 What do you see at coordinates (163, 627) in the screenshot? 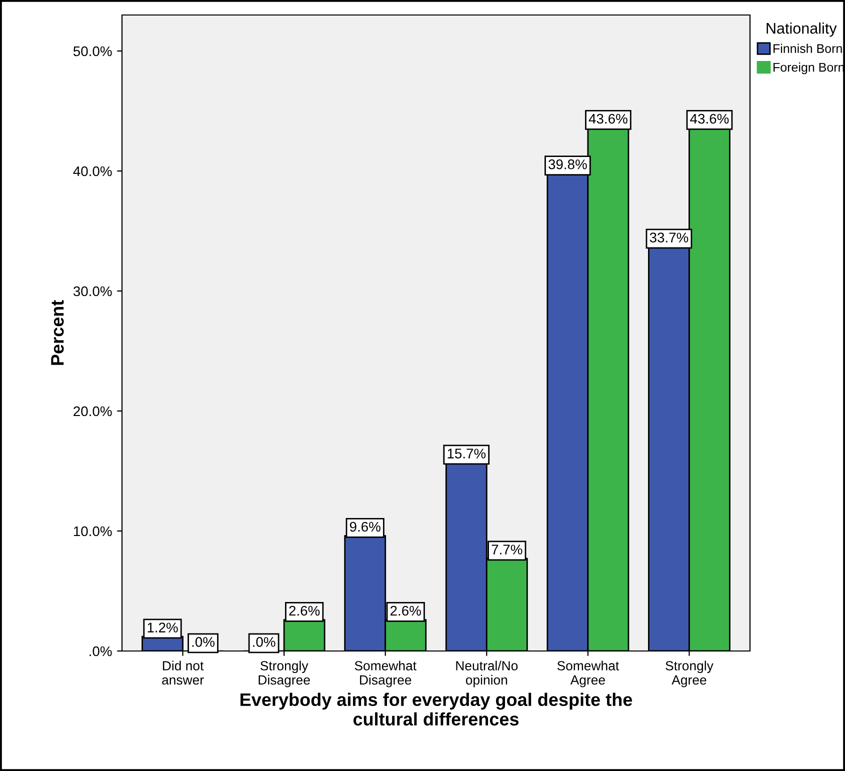
I see `data-label: 1.2%` at bounding box center [163, 627].